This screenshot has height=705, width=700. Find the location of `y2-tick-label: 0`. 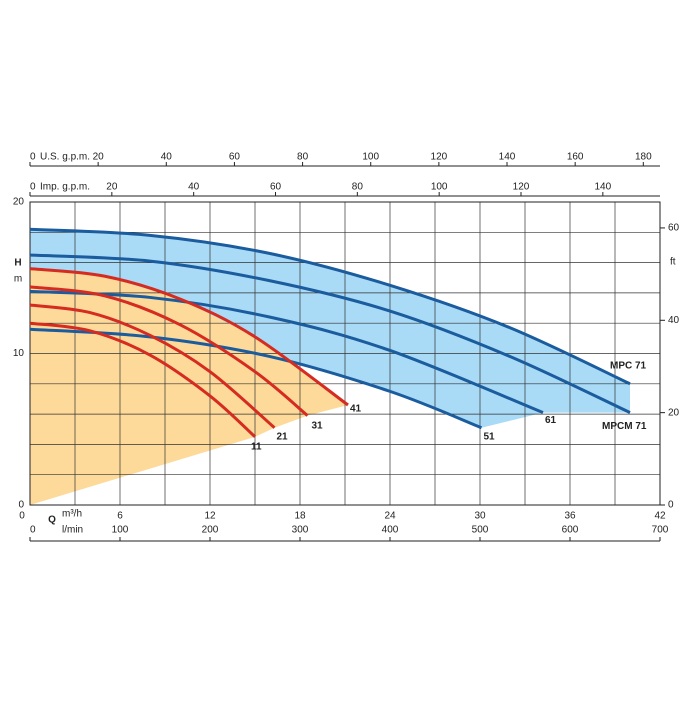

y2-tick-label: 0 is located at coordinates (671, 505).